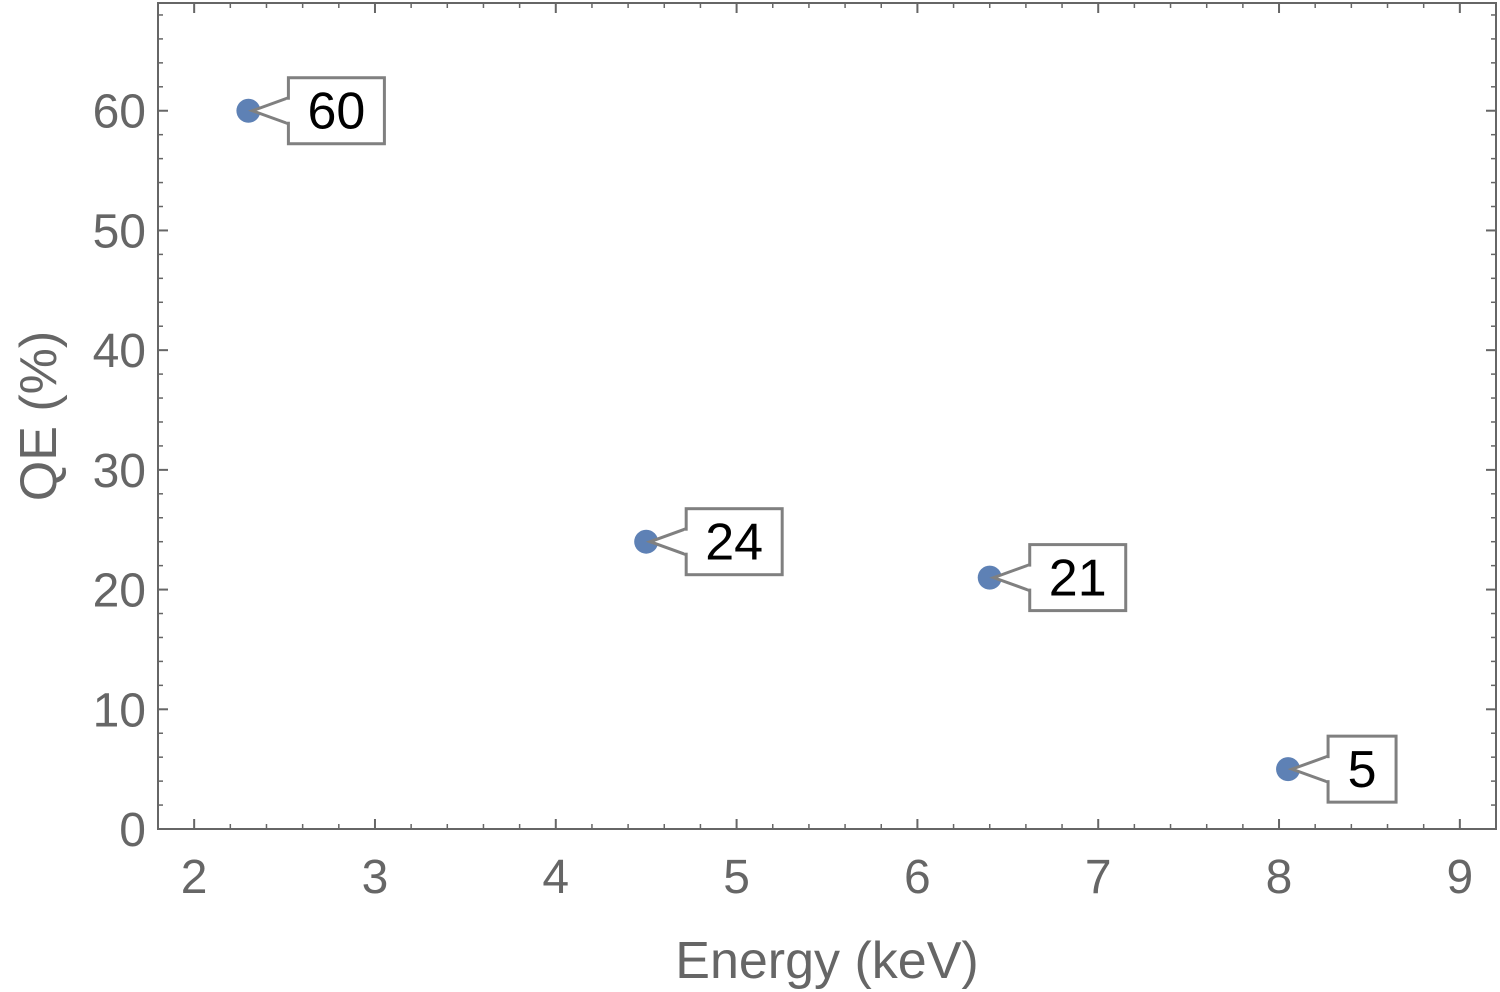 This screenshot has height=992, width=1500. Describe the element at coordinates (119, 471) in the screenshot. I see `y-tick-label: 30` at that location.